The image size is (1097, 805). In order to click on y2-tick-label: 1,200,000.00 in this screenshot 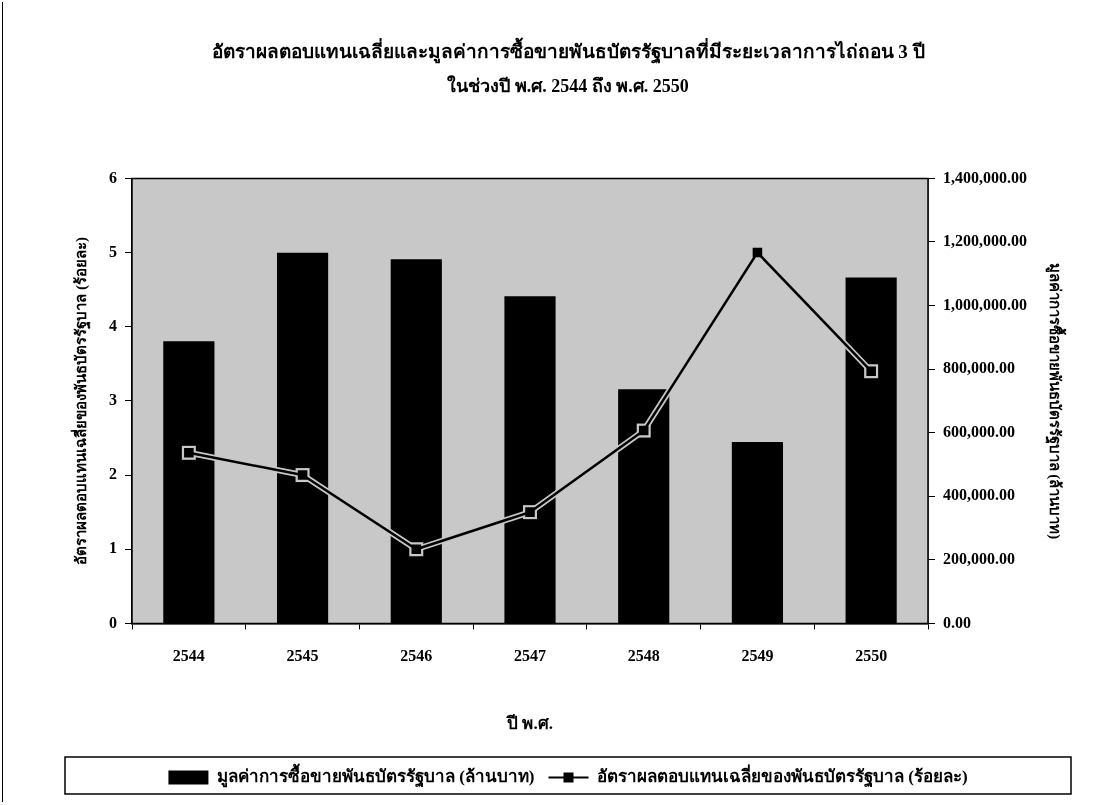, I will do `click(985, 241)`.